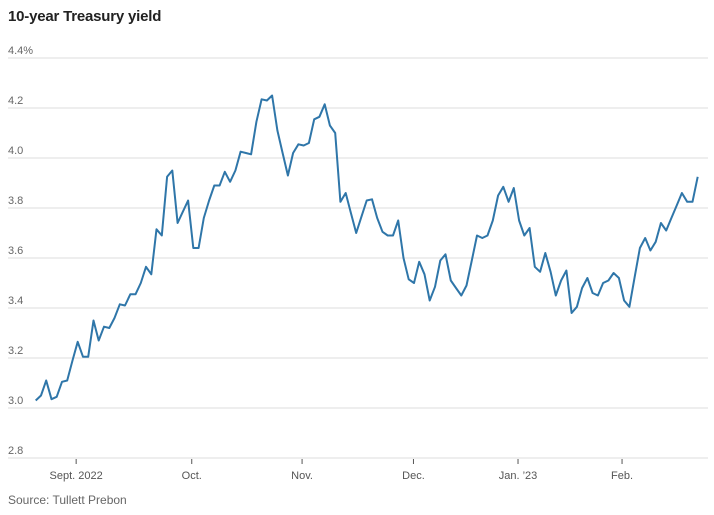 The height and width of the screenshot is (515, 714). What do you see at coordinates (15, 201) in the screenshot?
I see `y-tick-label: 3.8` at bounding box center [15, 201].